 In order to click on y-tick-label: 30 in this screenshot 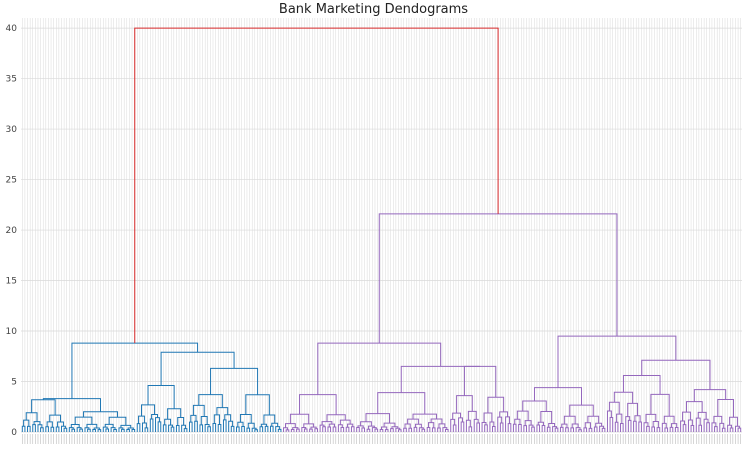, I will do `click(12, 130)`.